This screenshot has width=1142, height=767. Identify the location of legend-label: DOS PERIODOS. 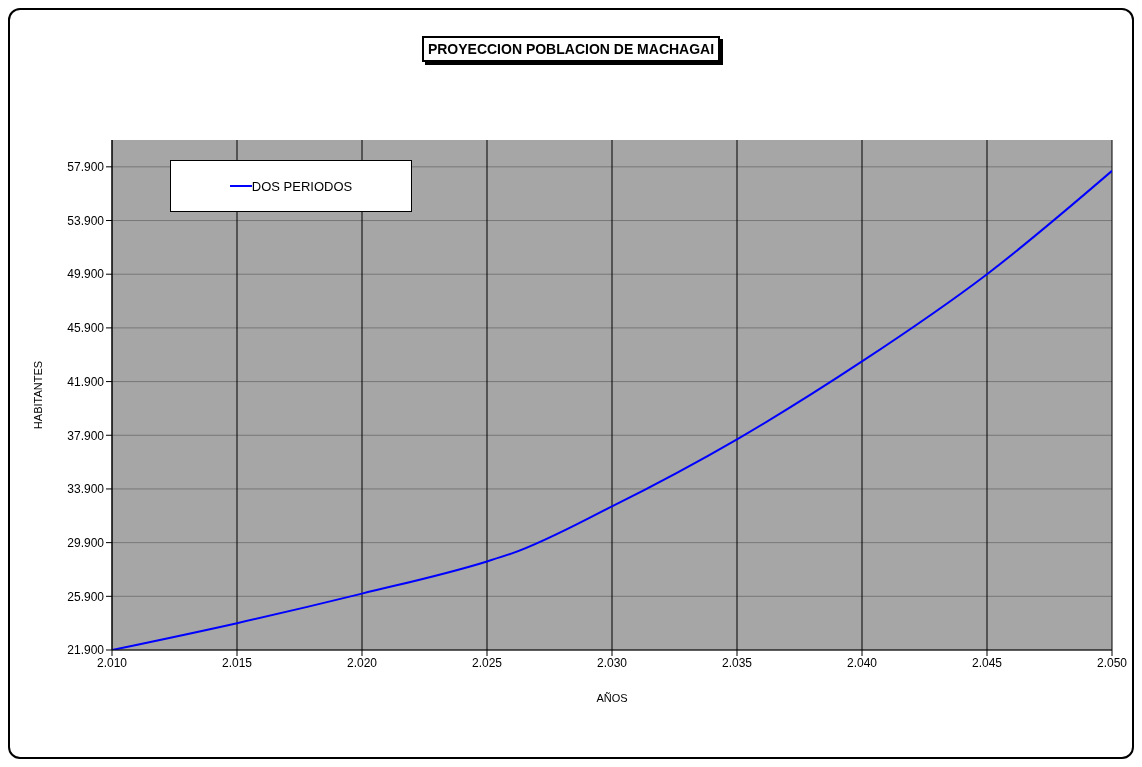
(302, 186).